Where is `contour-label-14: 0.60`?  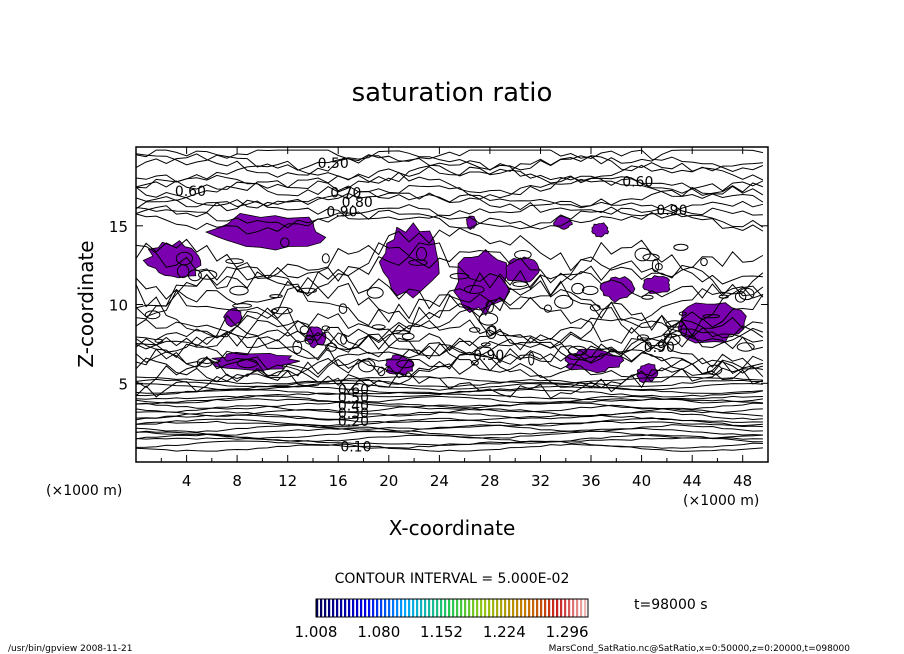
contour-label-14: 0.60 is located at coordinates (353, 391).